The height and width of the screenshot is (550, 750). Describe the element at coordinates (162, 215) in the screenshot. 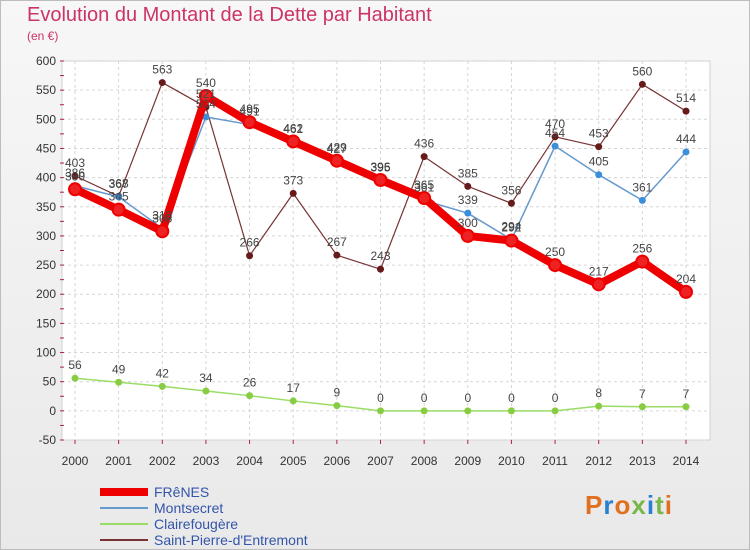

I see `data-label: 313` at that location.